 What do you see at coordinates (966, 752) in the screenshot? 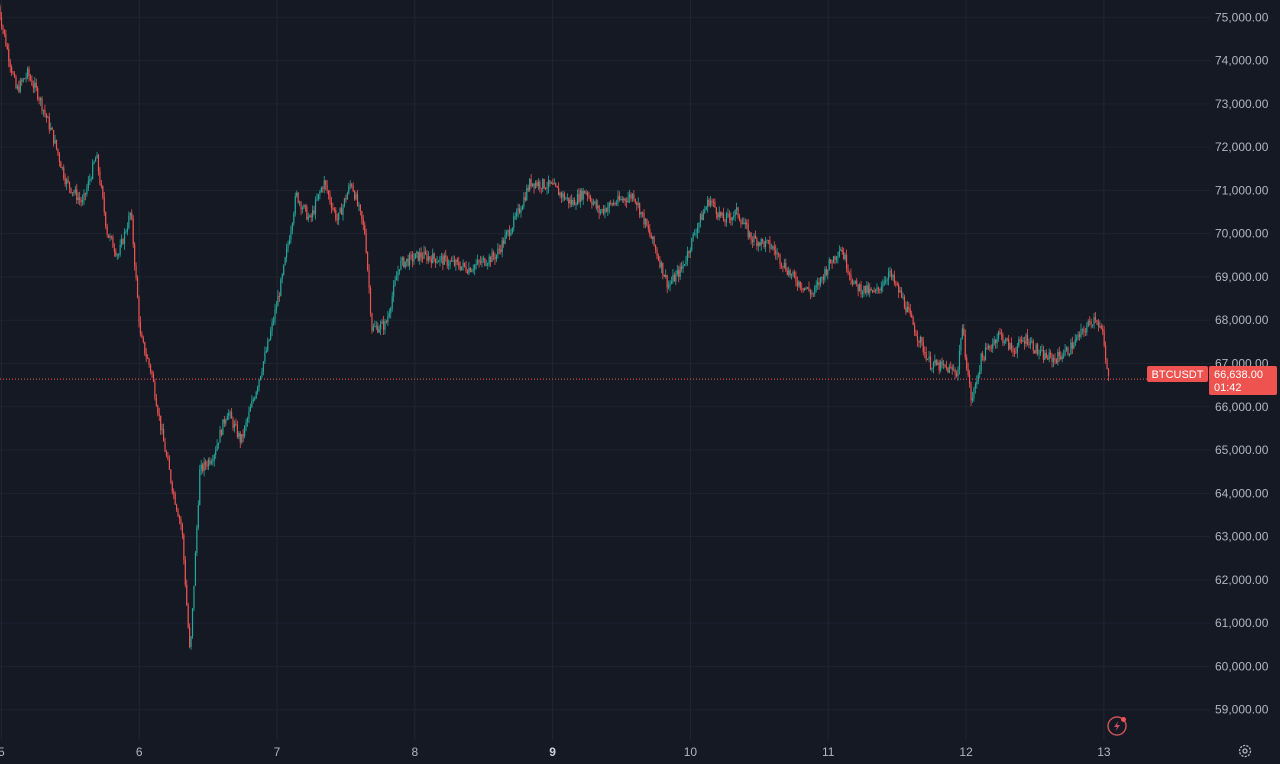
I see `time-tick-label: 12` at bounding box center [966, 752].